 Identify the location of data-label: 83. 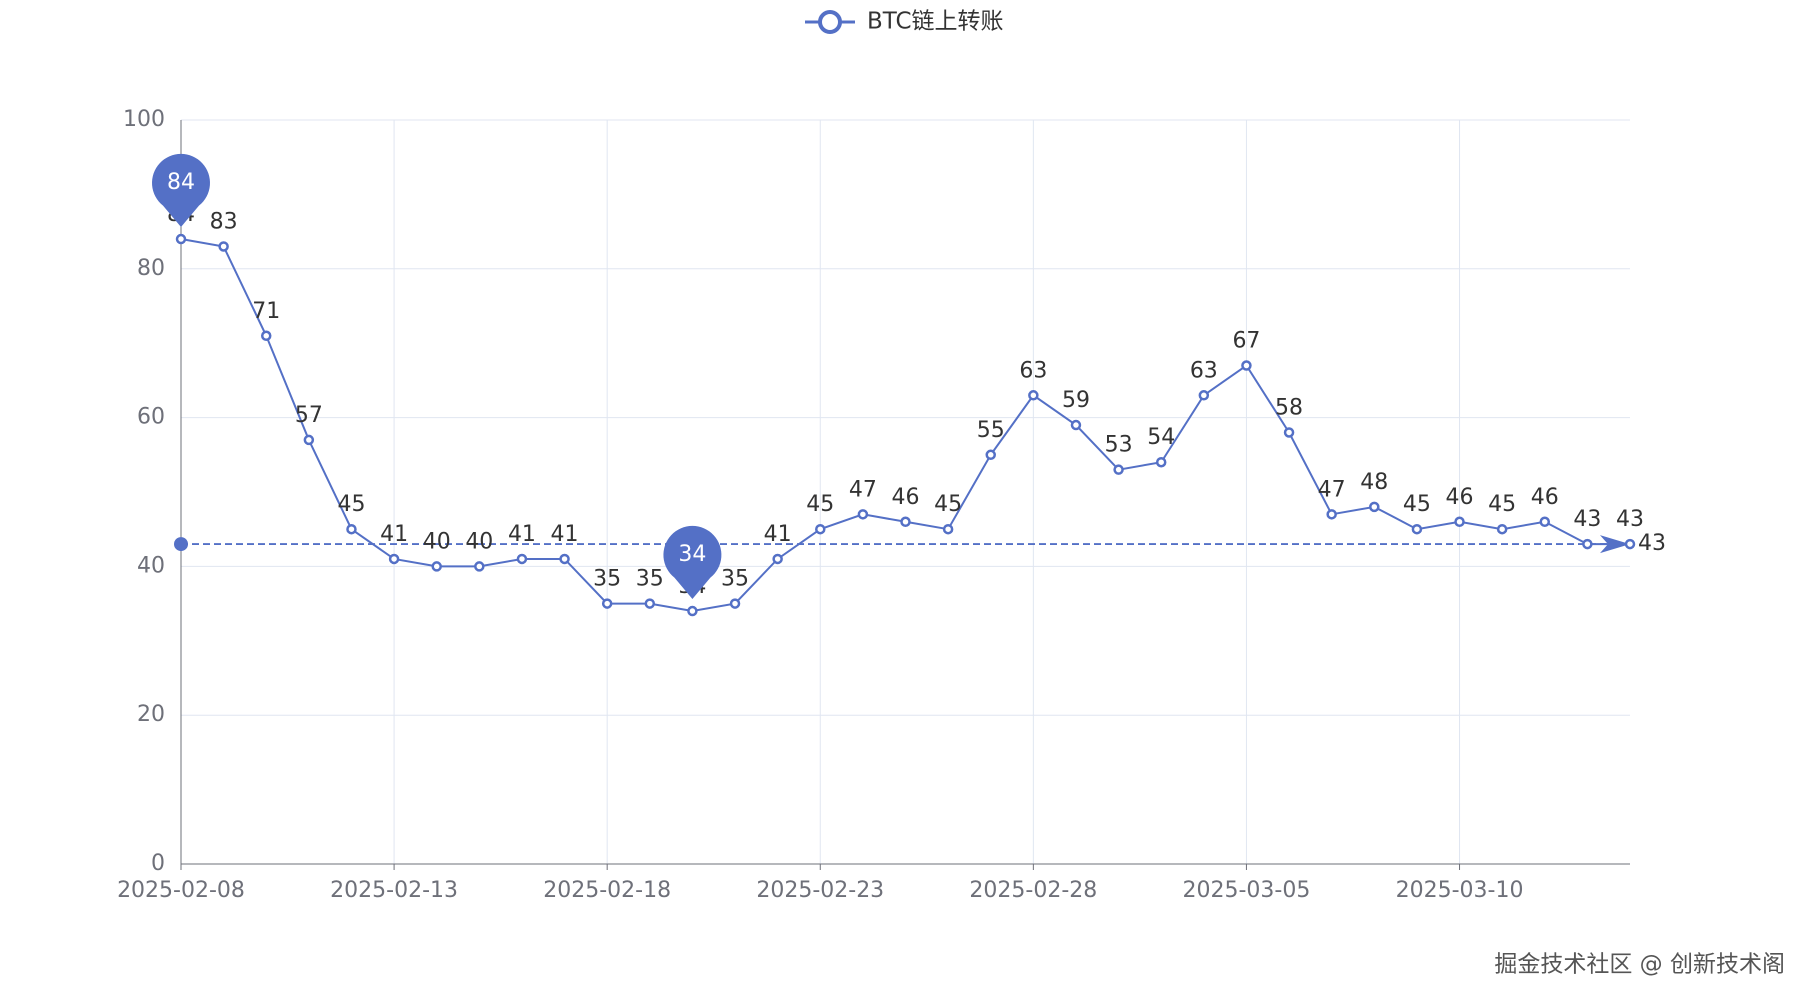
(224, 221).